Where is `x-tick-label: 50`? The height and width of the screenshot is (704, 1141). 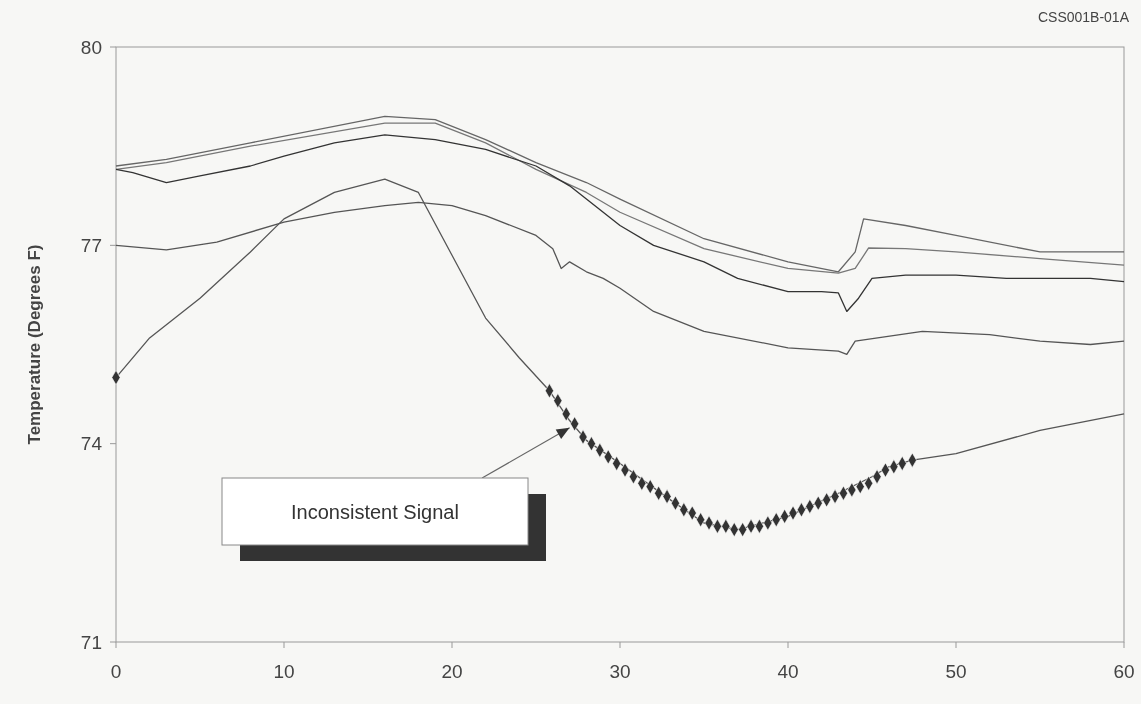
x-tick-label: 50 is located at coordinates (956, 671).